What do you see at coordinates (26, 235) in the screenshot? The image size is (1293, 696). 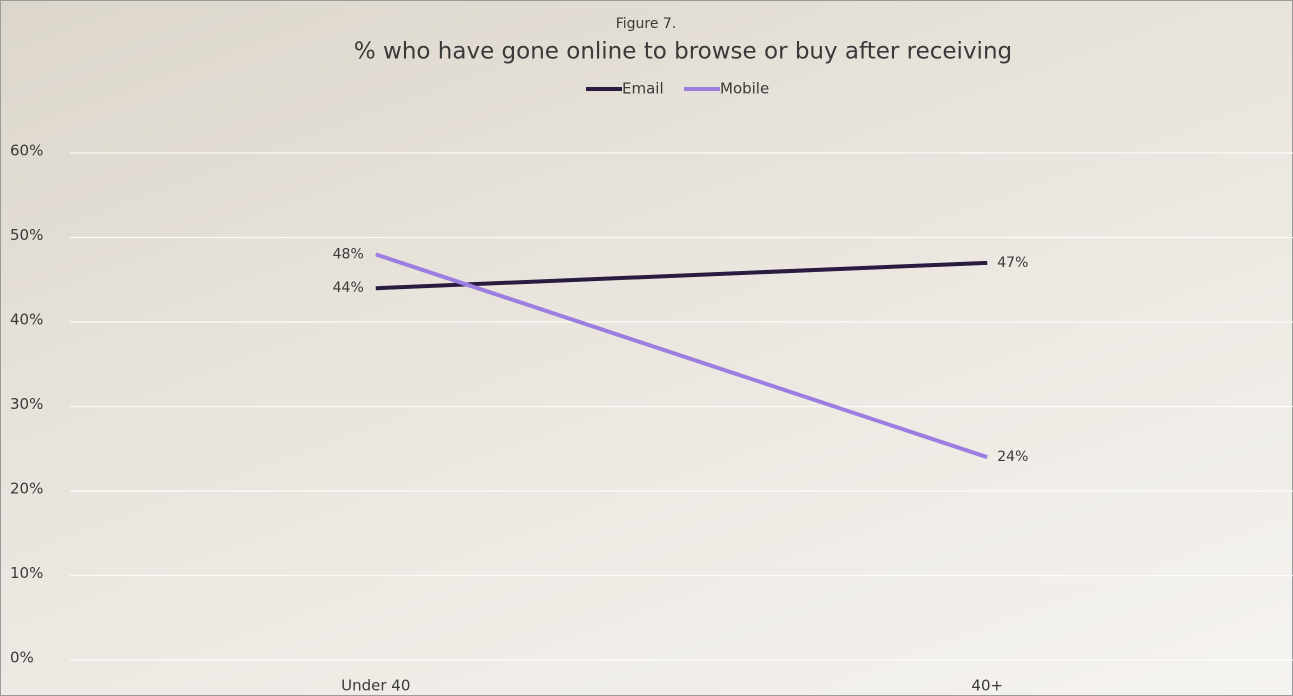 I see `y-tick-label: 50%` at bounding box center [26, 235].